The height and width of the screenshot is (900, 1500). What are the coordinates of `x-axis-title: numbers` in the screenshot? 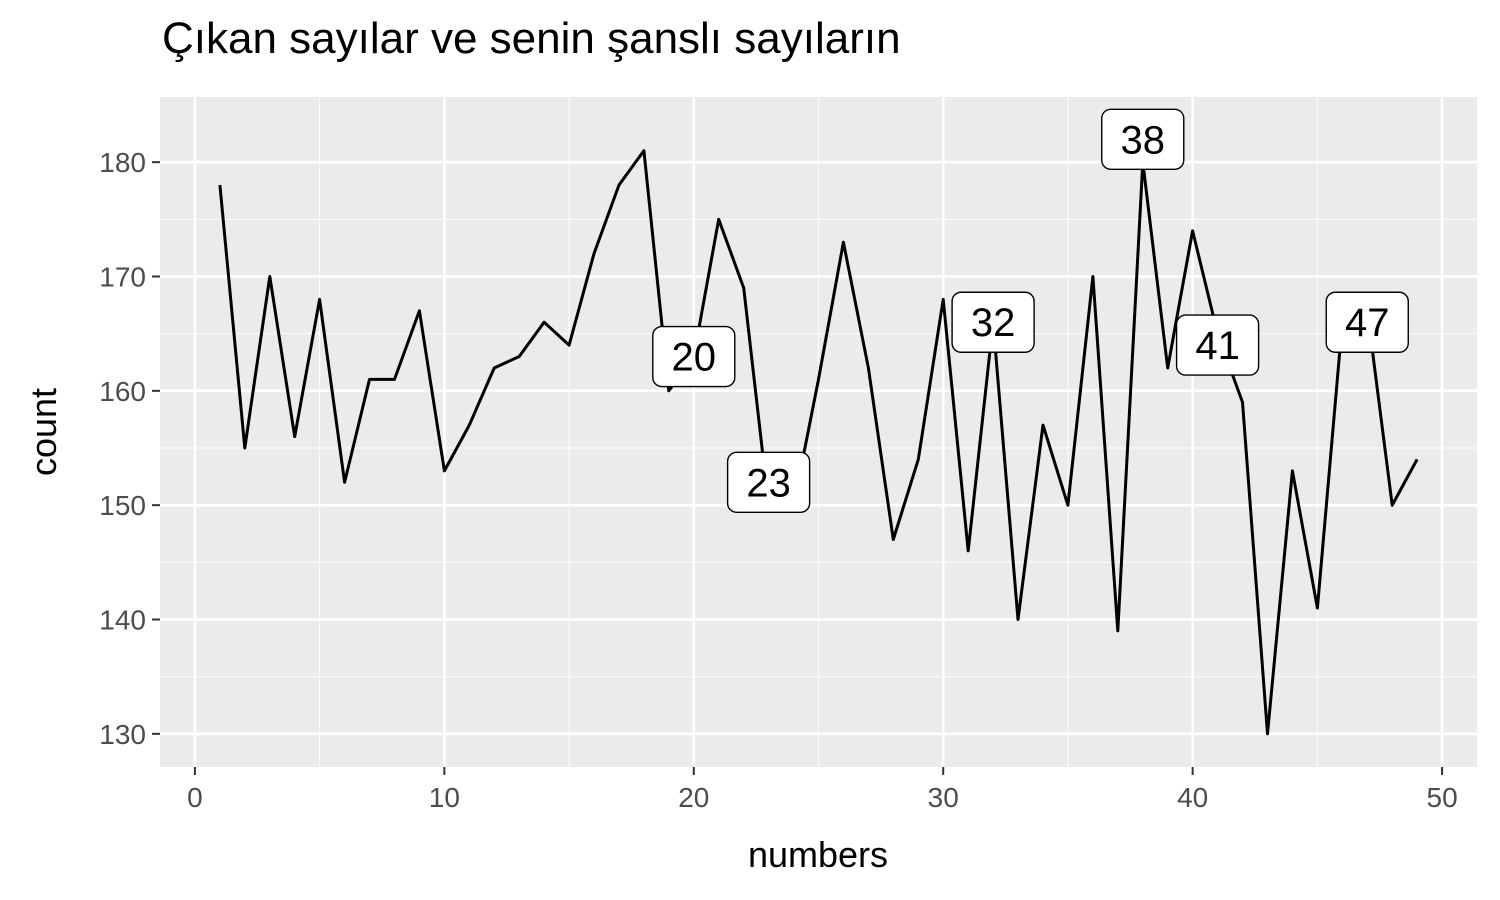 It's located at (818, 854).